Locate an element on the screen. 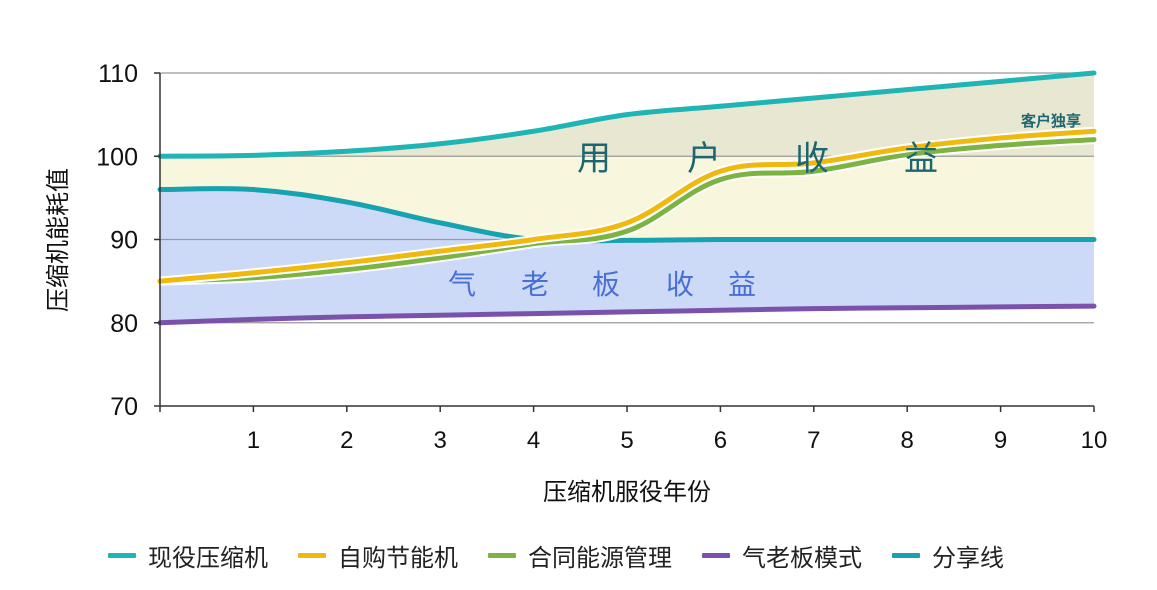 The height and width of the screenshot is (590, 1157). legend-item: 气老板模式 is located at coordinates (782, 555).